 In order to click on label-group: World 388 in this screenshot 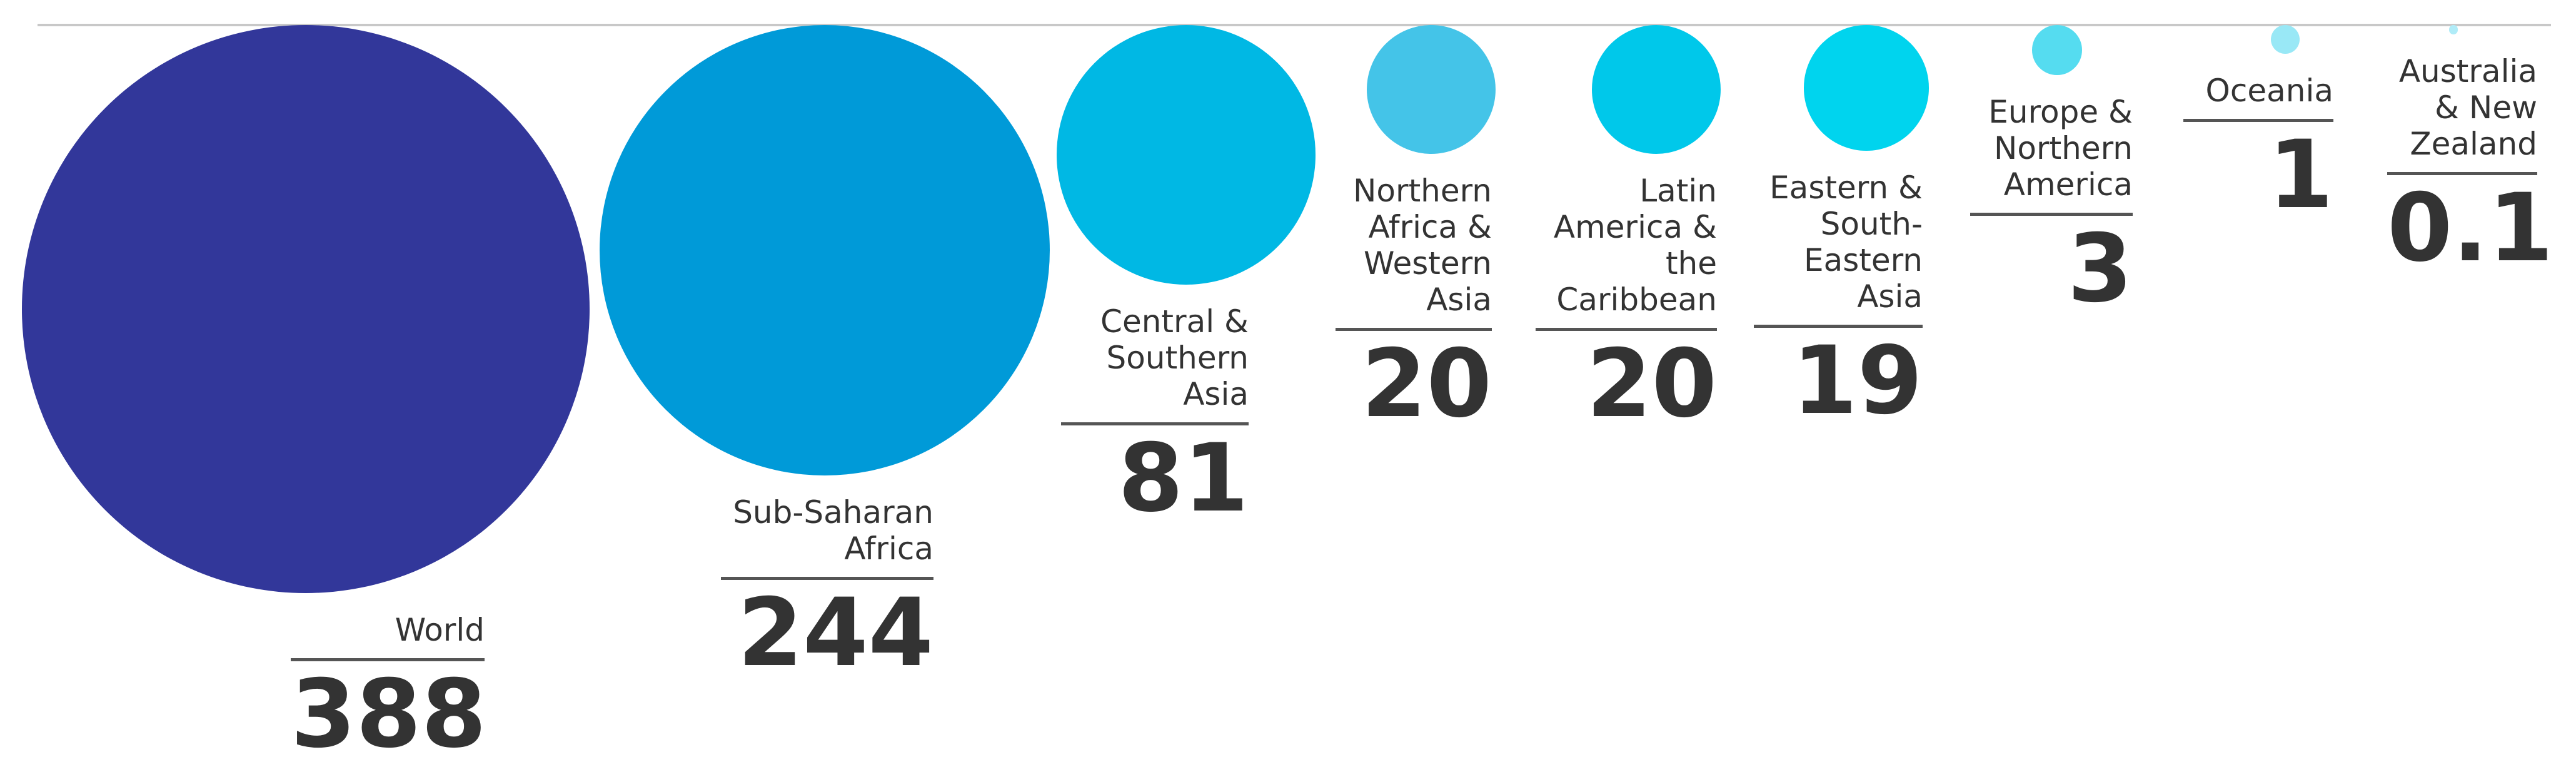, I will do `click(389, 687)`.